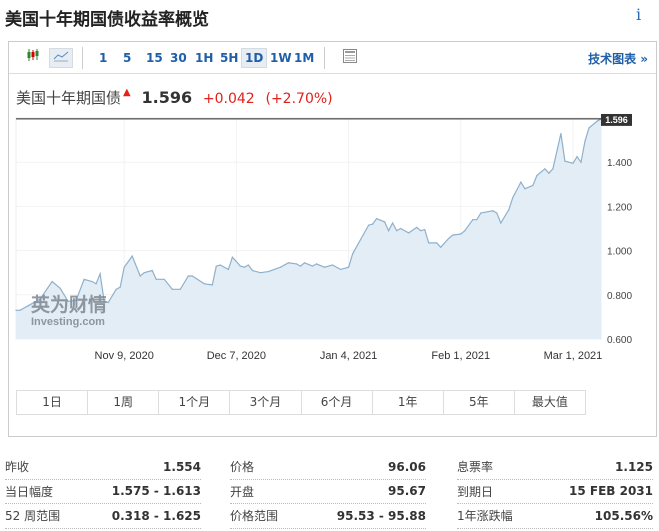 Image resolution: width=659 pixels, height=531 pixels. Describe the element at coordinates (479, 402) in the screenshot. I see `range-button: 5年` at that location.